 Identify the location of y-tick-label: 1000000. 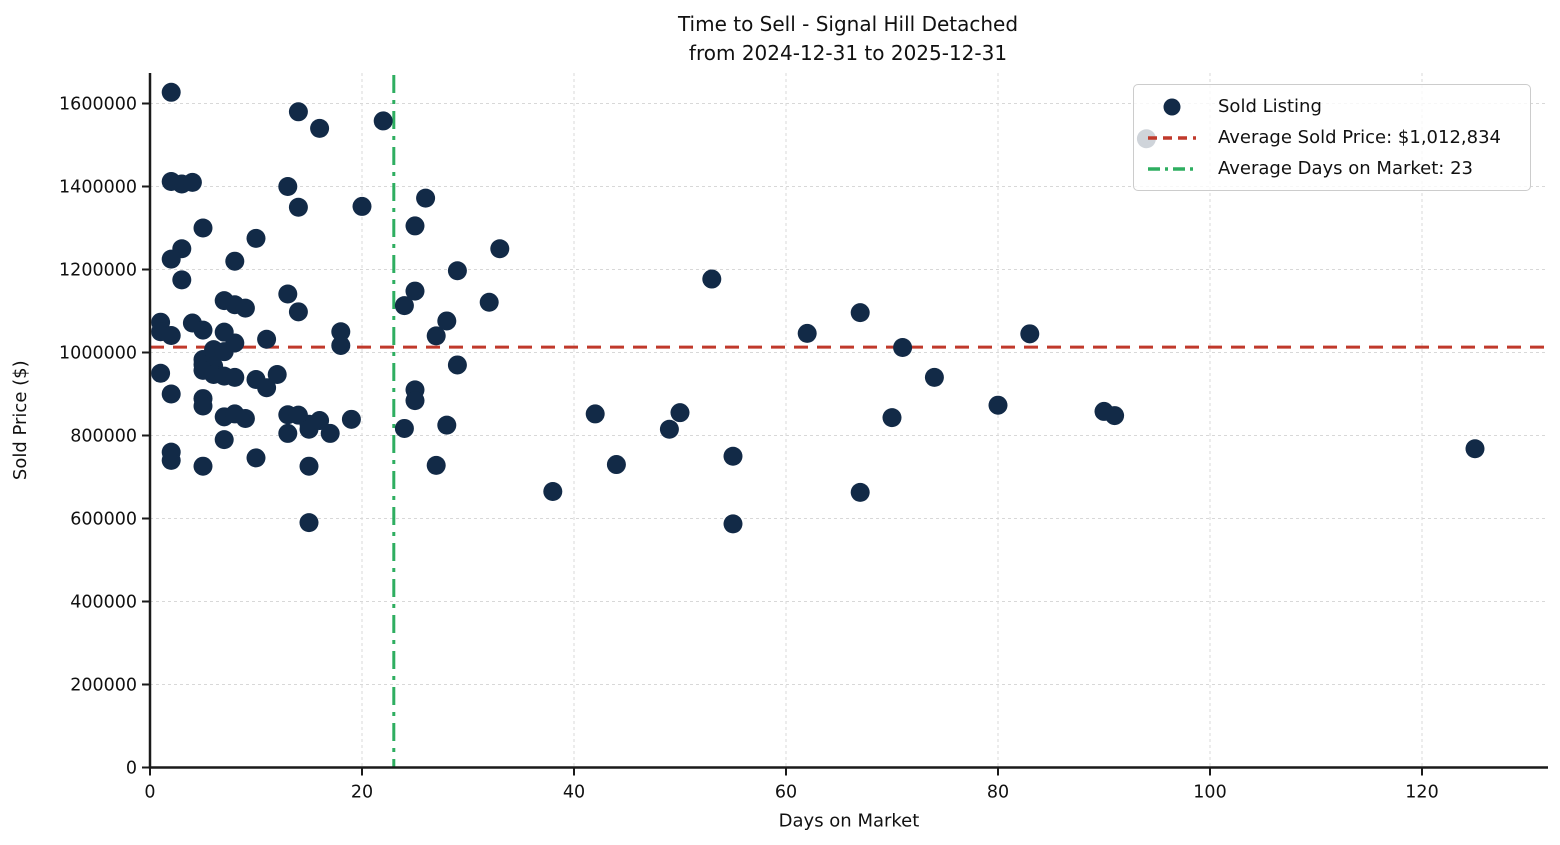
(98, 354).